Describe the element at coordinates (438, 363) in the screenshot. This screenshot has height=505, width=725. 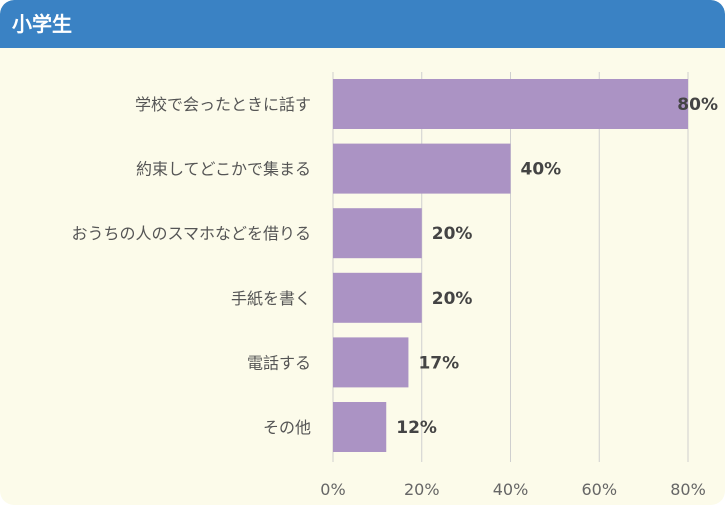
I see `value-label: 17%` at that location.